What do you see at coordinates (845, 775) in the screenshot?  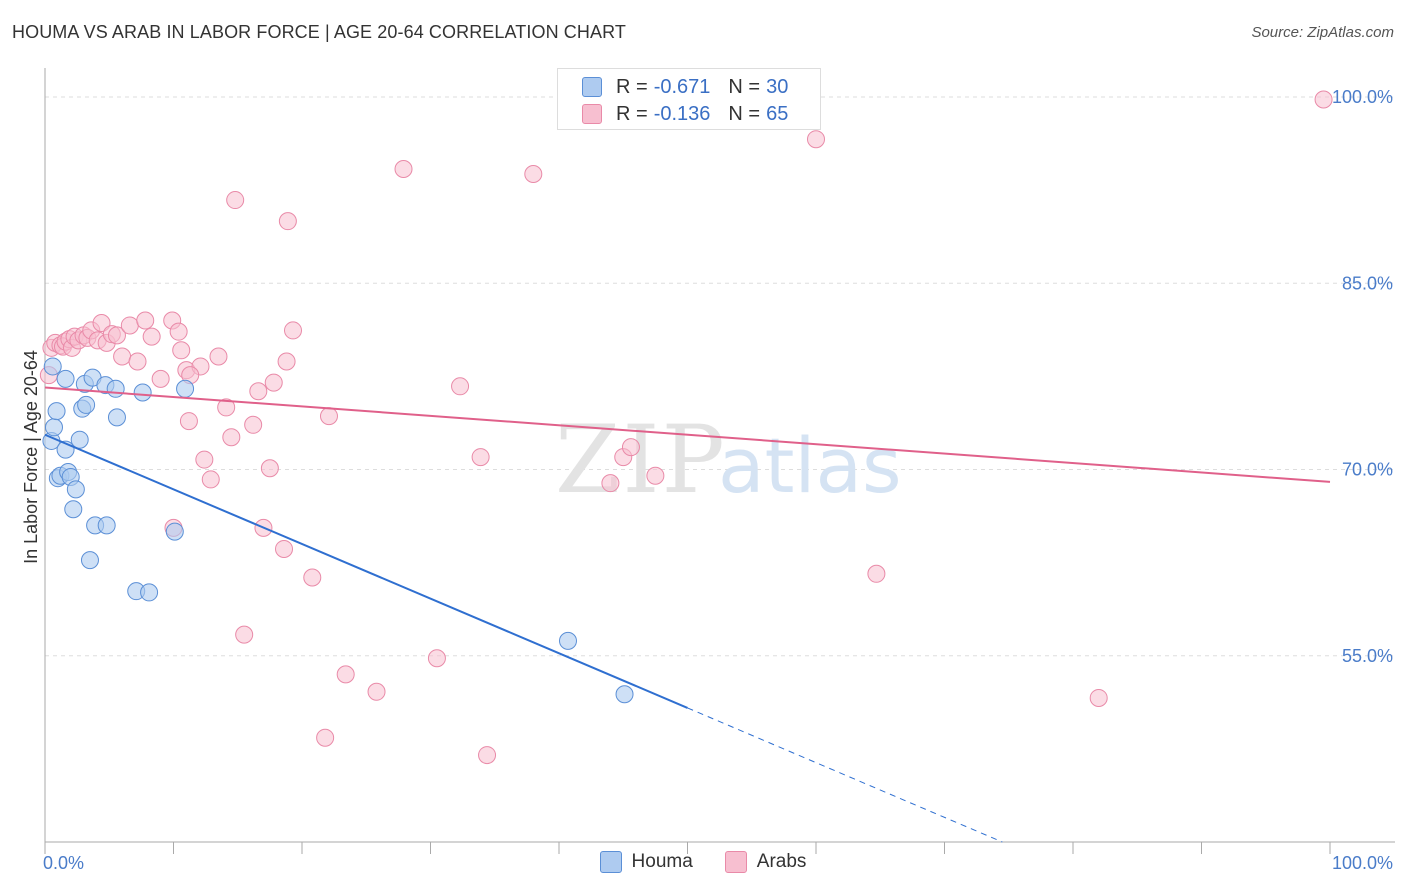 I see `houma-trend-extension` at bounding box center [845, 775].